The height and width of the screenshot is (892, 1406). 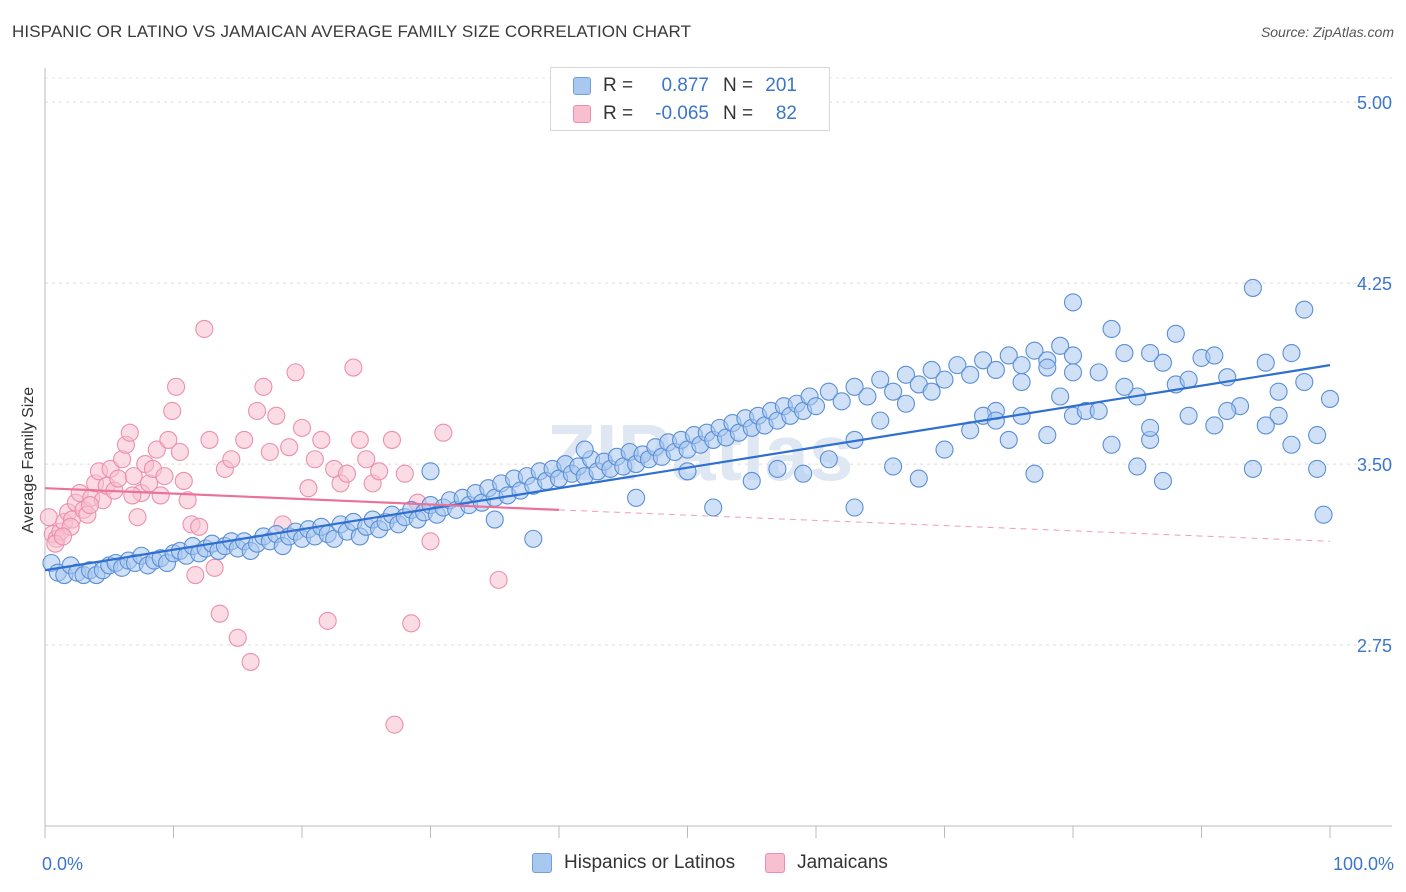 I want to click on legend-item-jamaicans: Jamaicans, so click(x=826, y=863).